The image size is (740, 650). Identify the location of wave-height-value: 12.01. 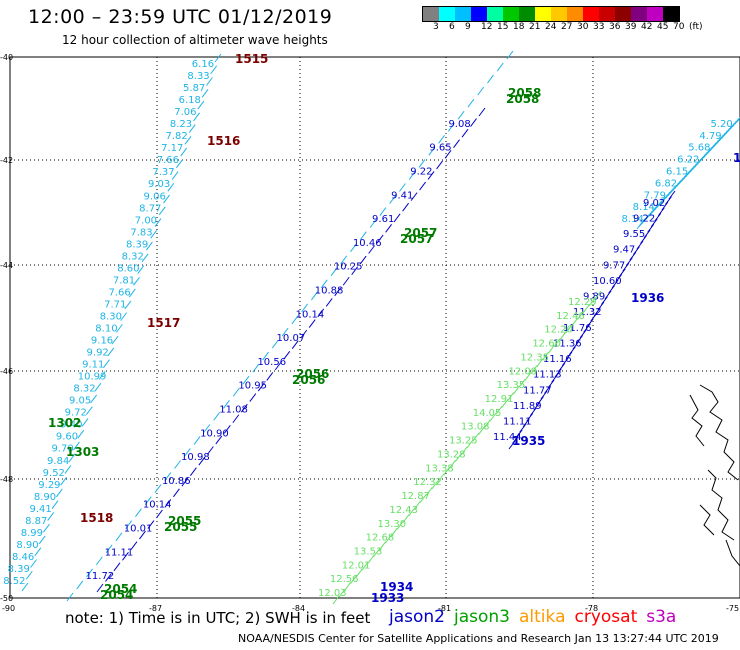
(356, 565).